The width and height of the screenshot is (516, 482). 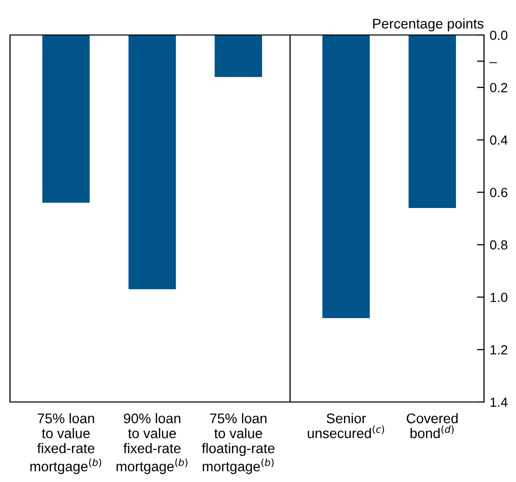 I want to click on x-tick-label: Senior unsecured$^{(c)}$, so click(x=346, y=425).